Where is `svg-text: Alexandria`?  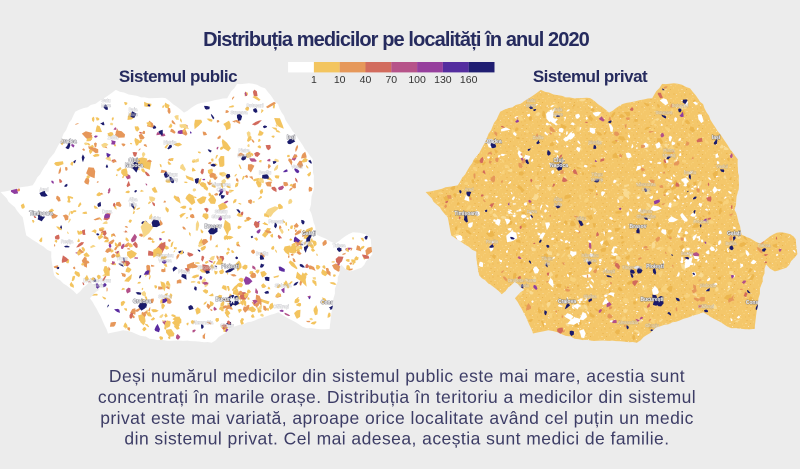 svg-text: Alexandria is located at coordinates (203, 322).